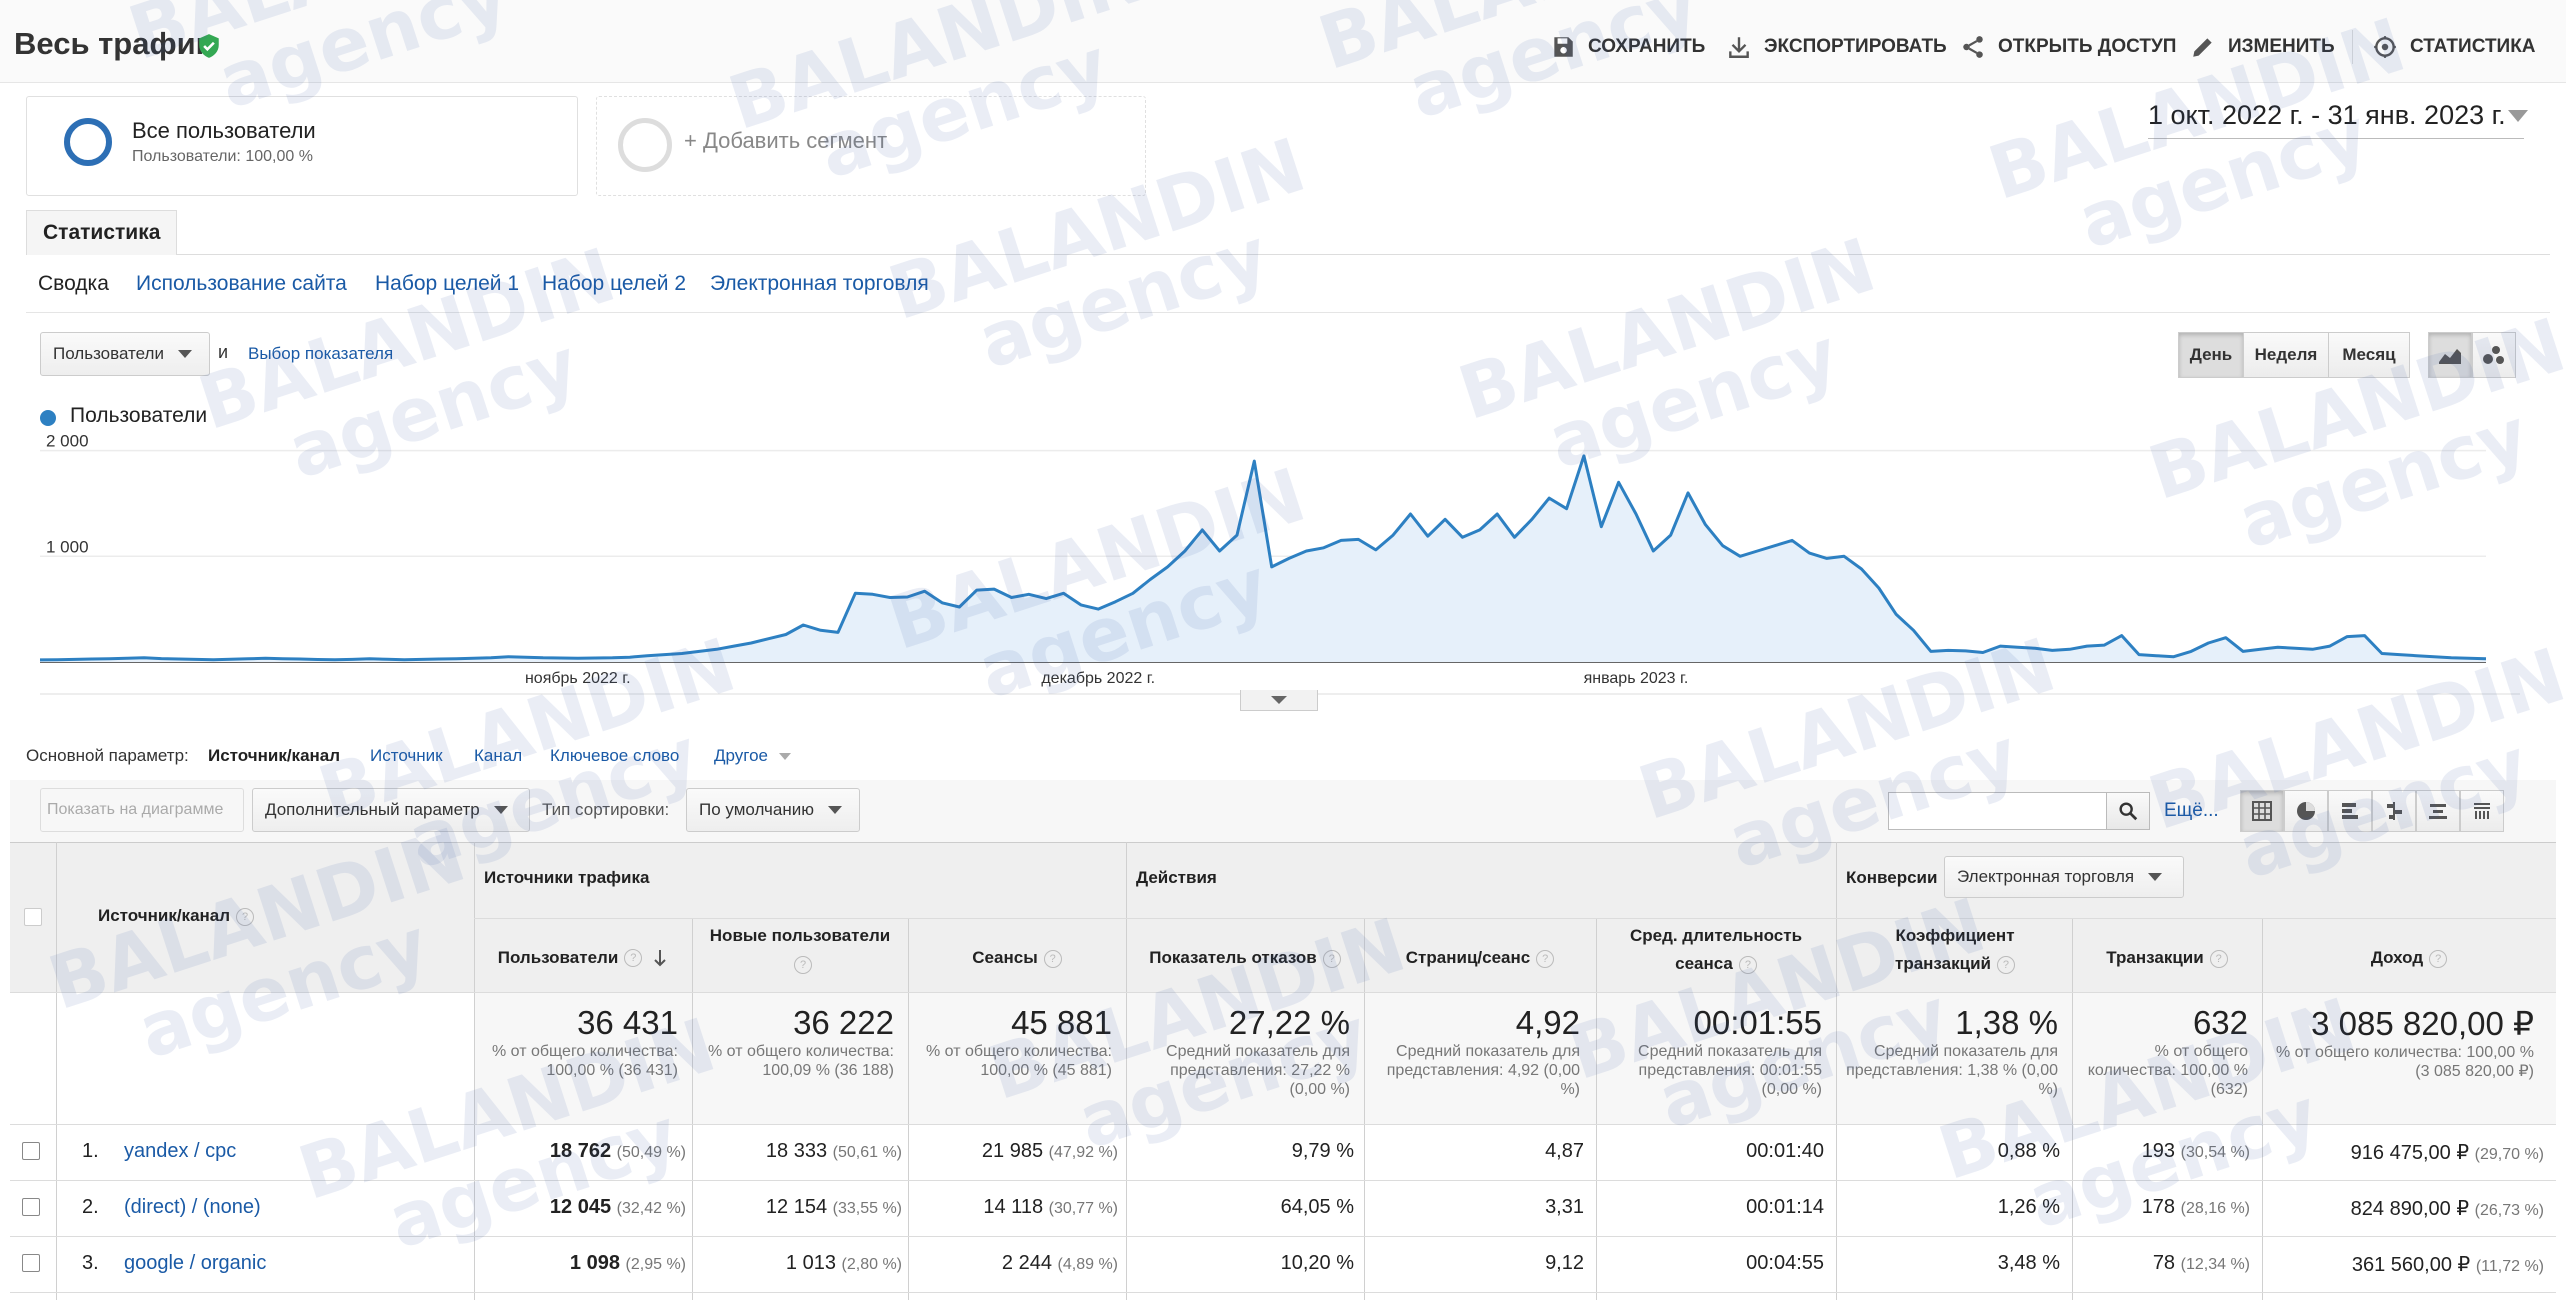 The width and height of the screenshot is (2566, 1300). I want to click on cell-value: 2 244, so click(1026, 1263).